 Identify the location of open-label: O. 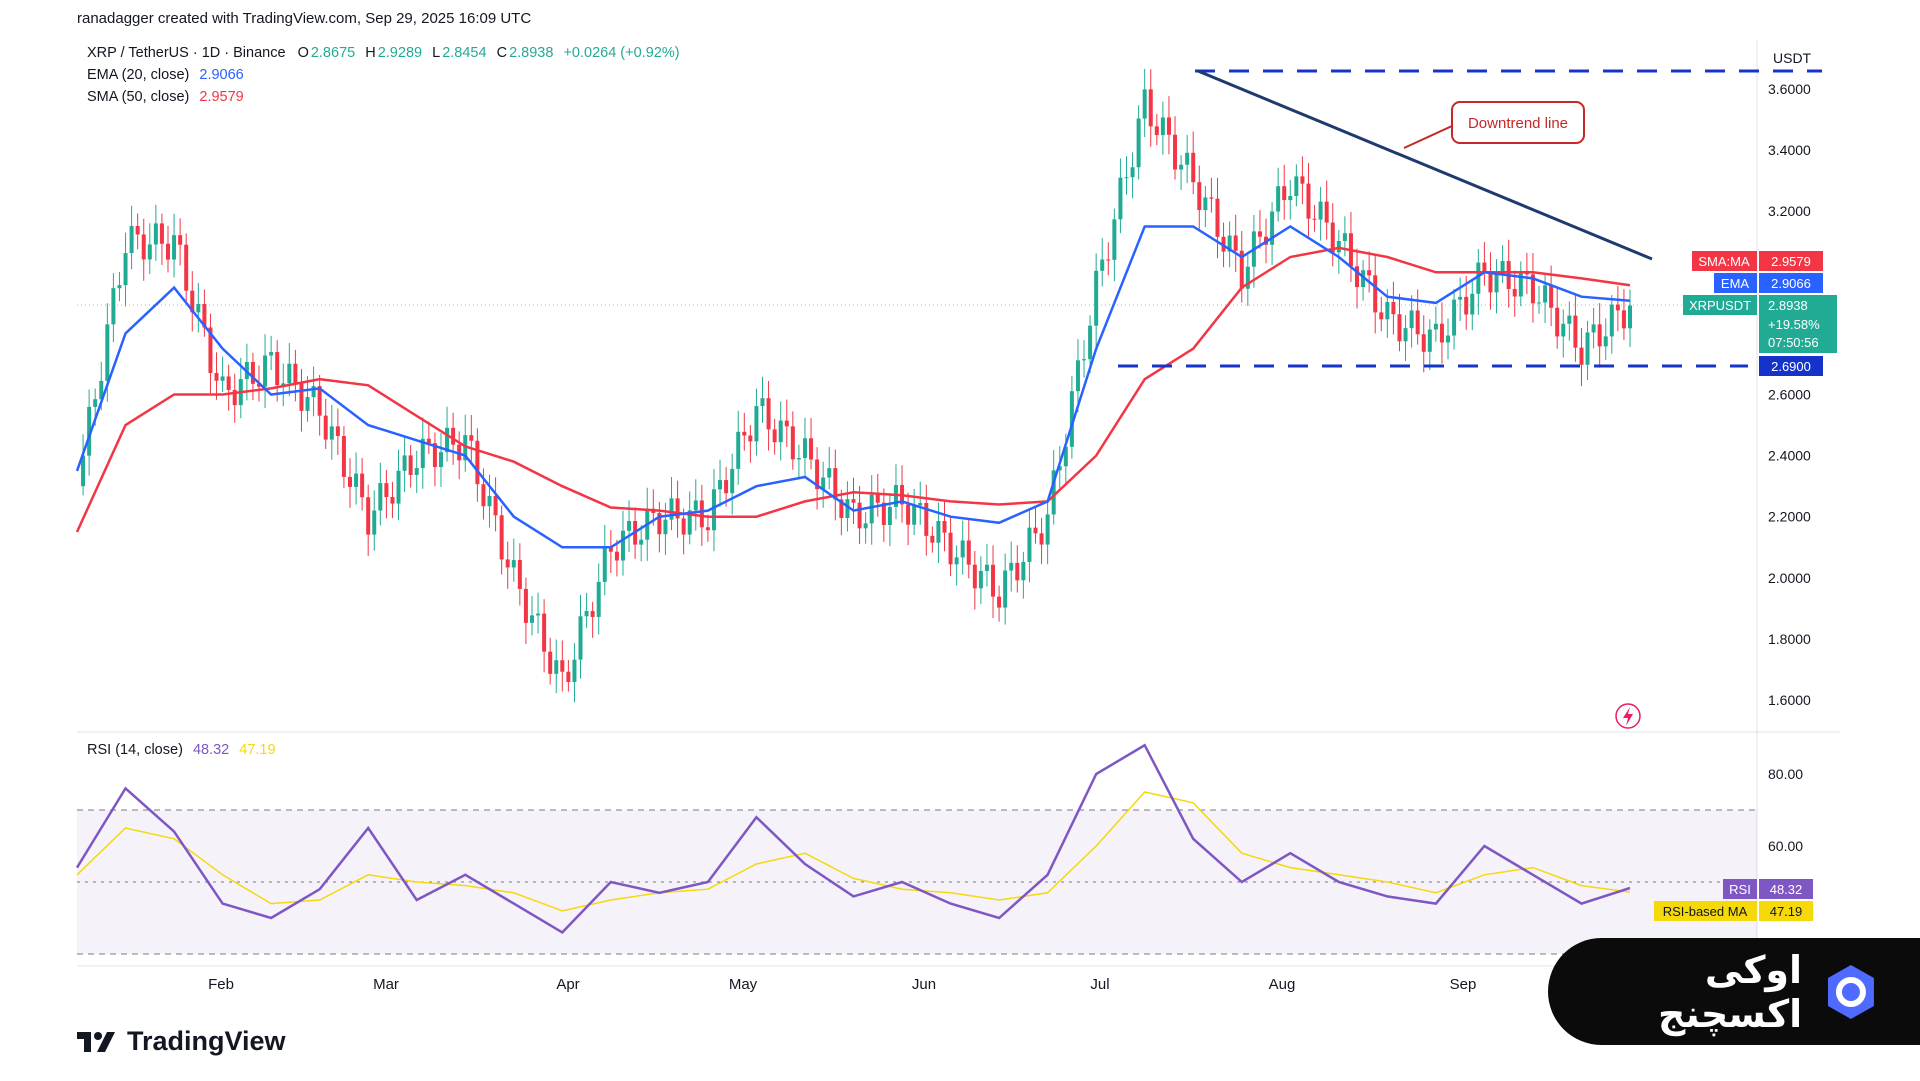
(303, 53).